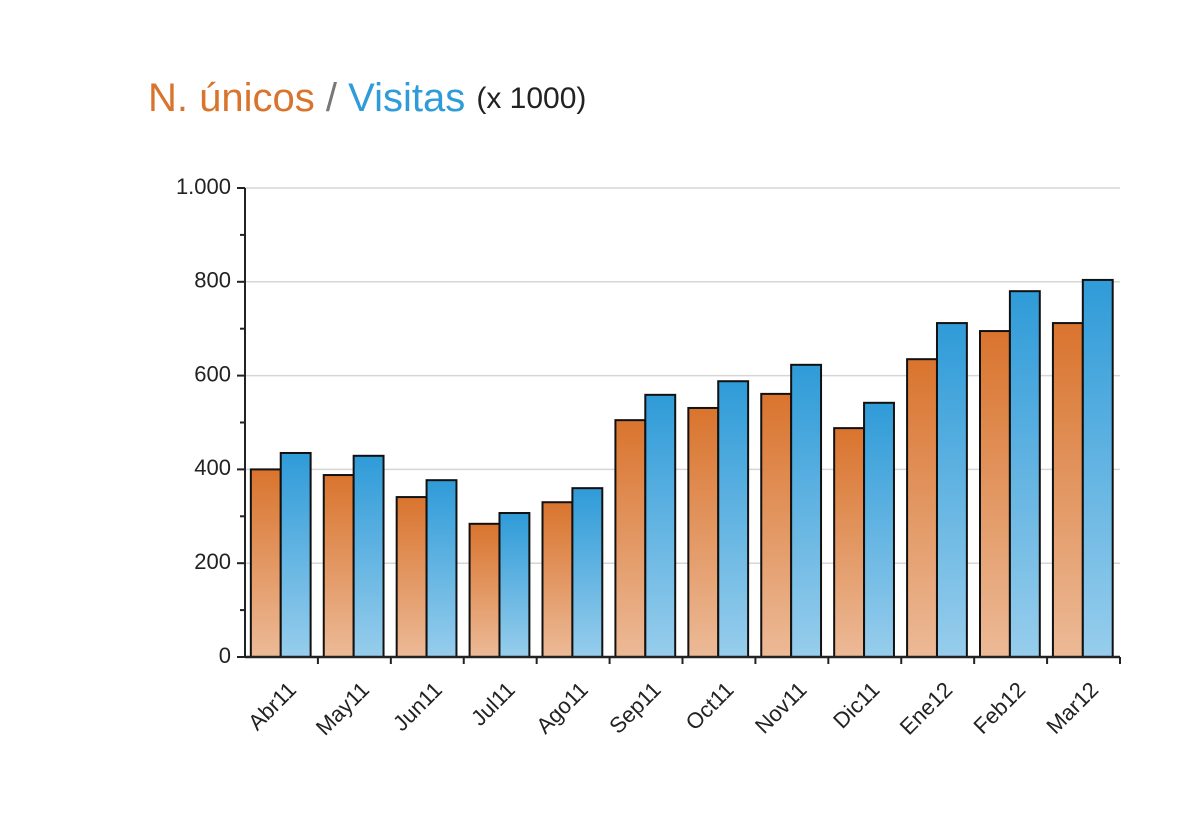  I want to click on x-tick-label: May11, so click(342, 708).